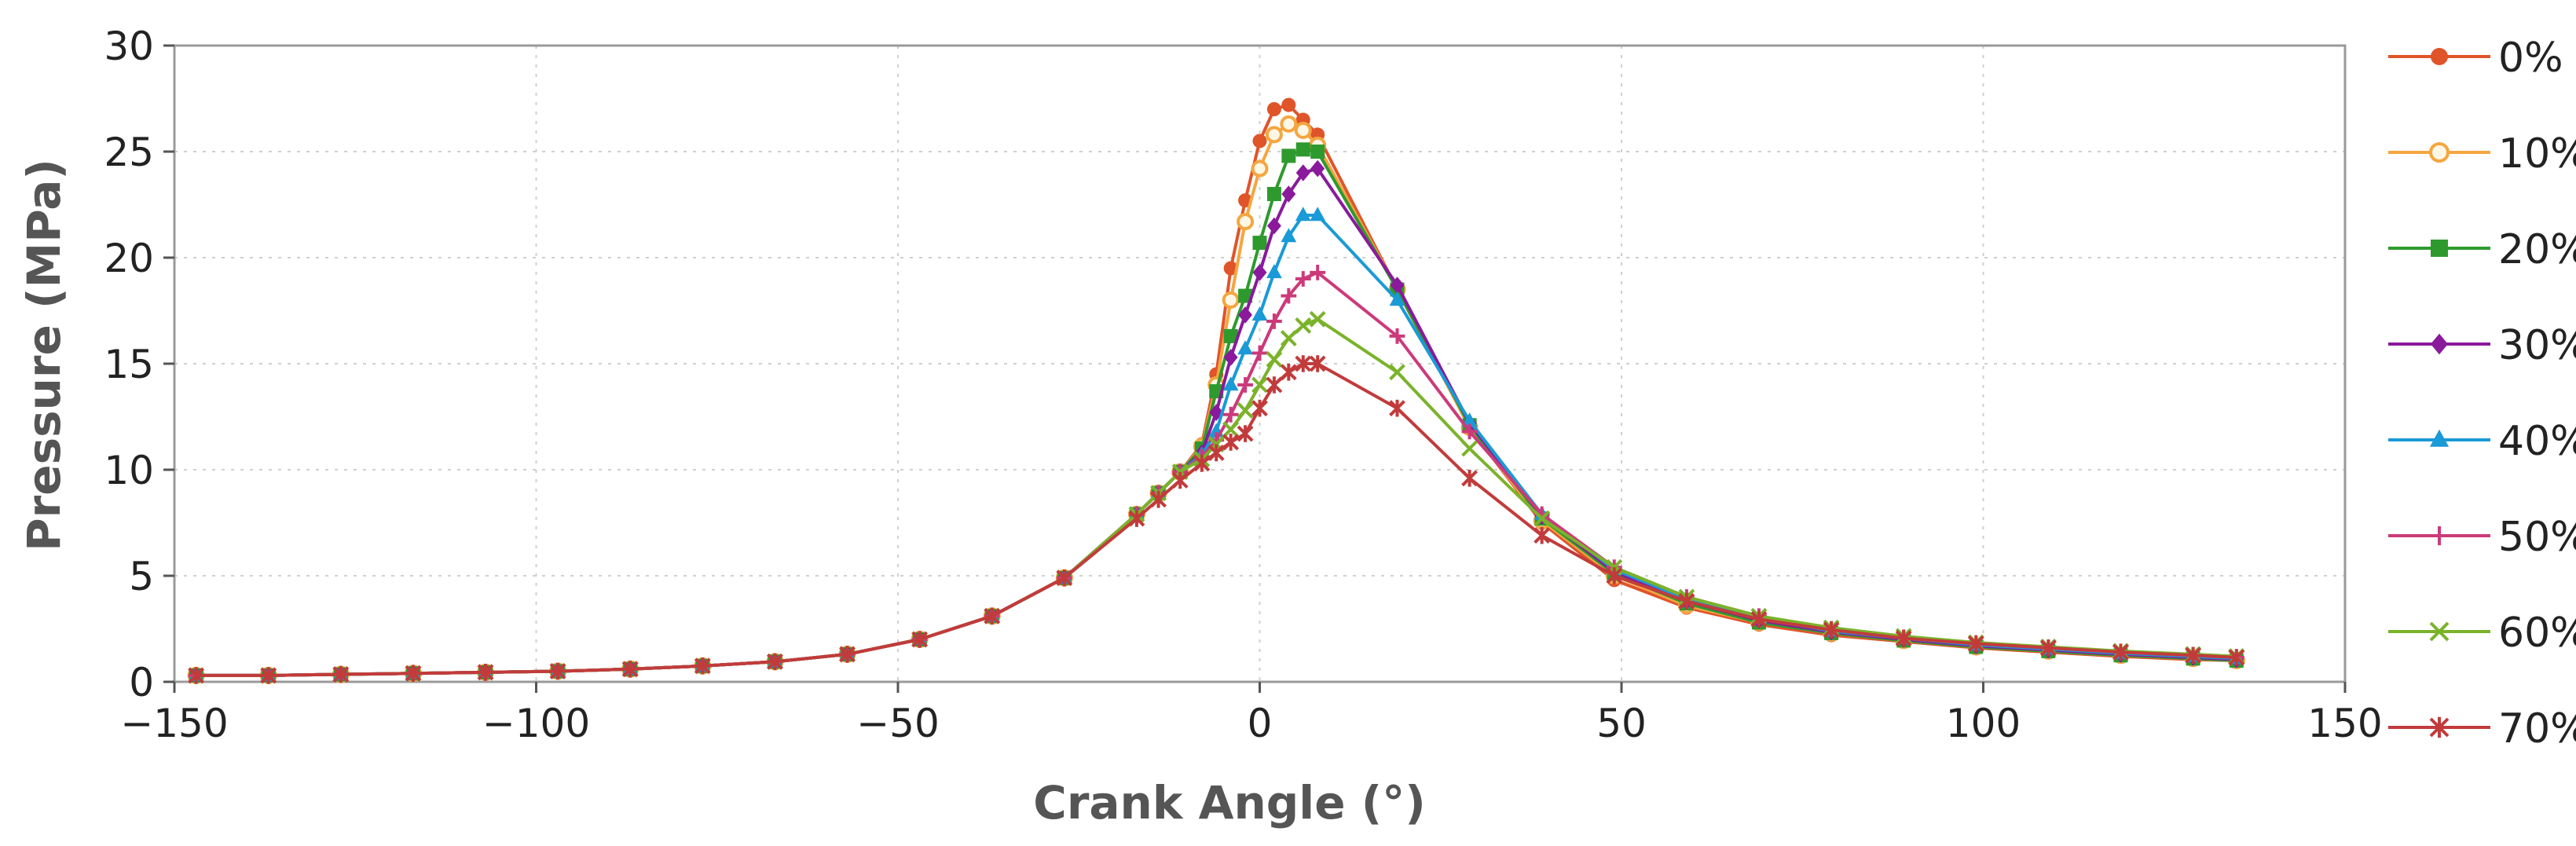 The height and width of the screenshot is (846, 2576). I want to click on y-axis-title: Pressure (MPa), so click(44, 355).